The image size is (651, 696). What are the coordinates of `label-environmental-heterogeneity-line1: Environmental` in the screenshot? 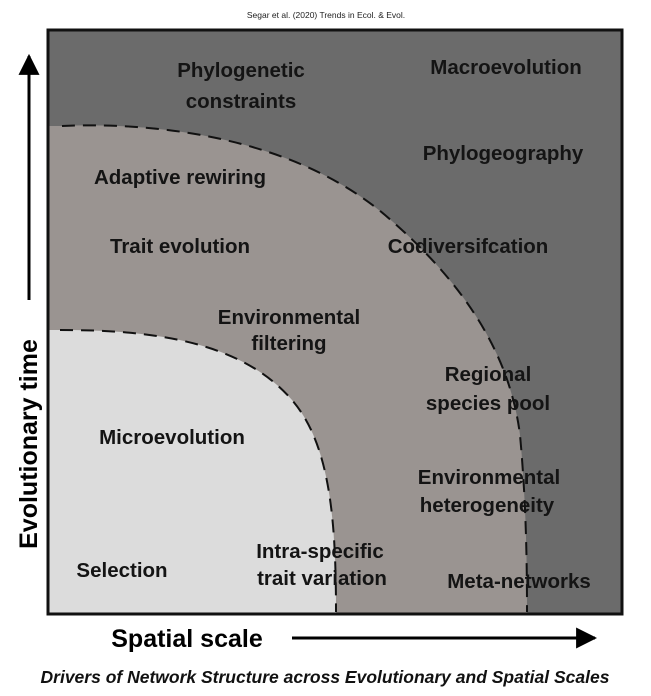 It's located at (489, 477).